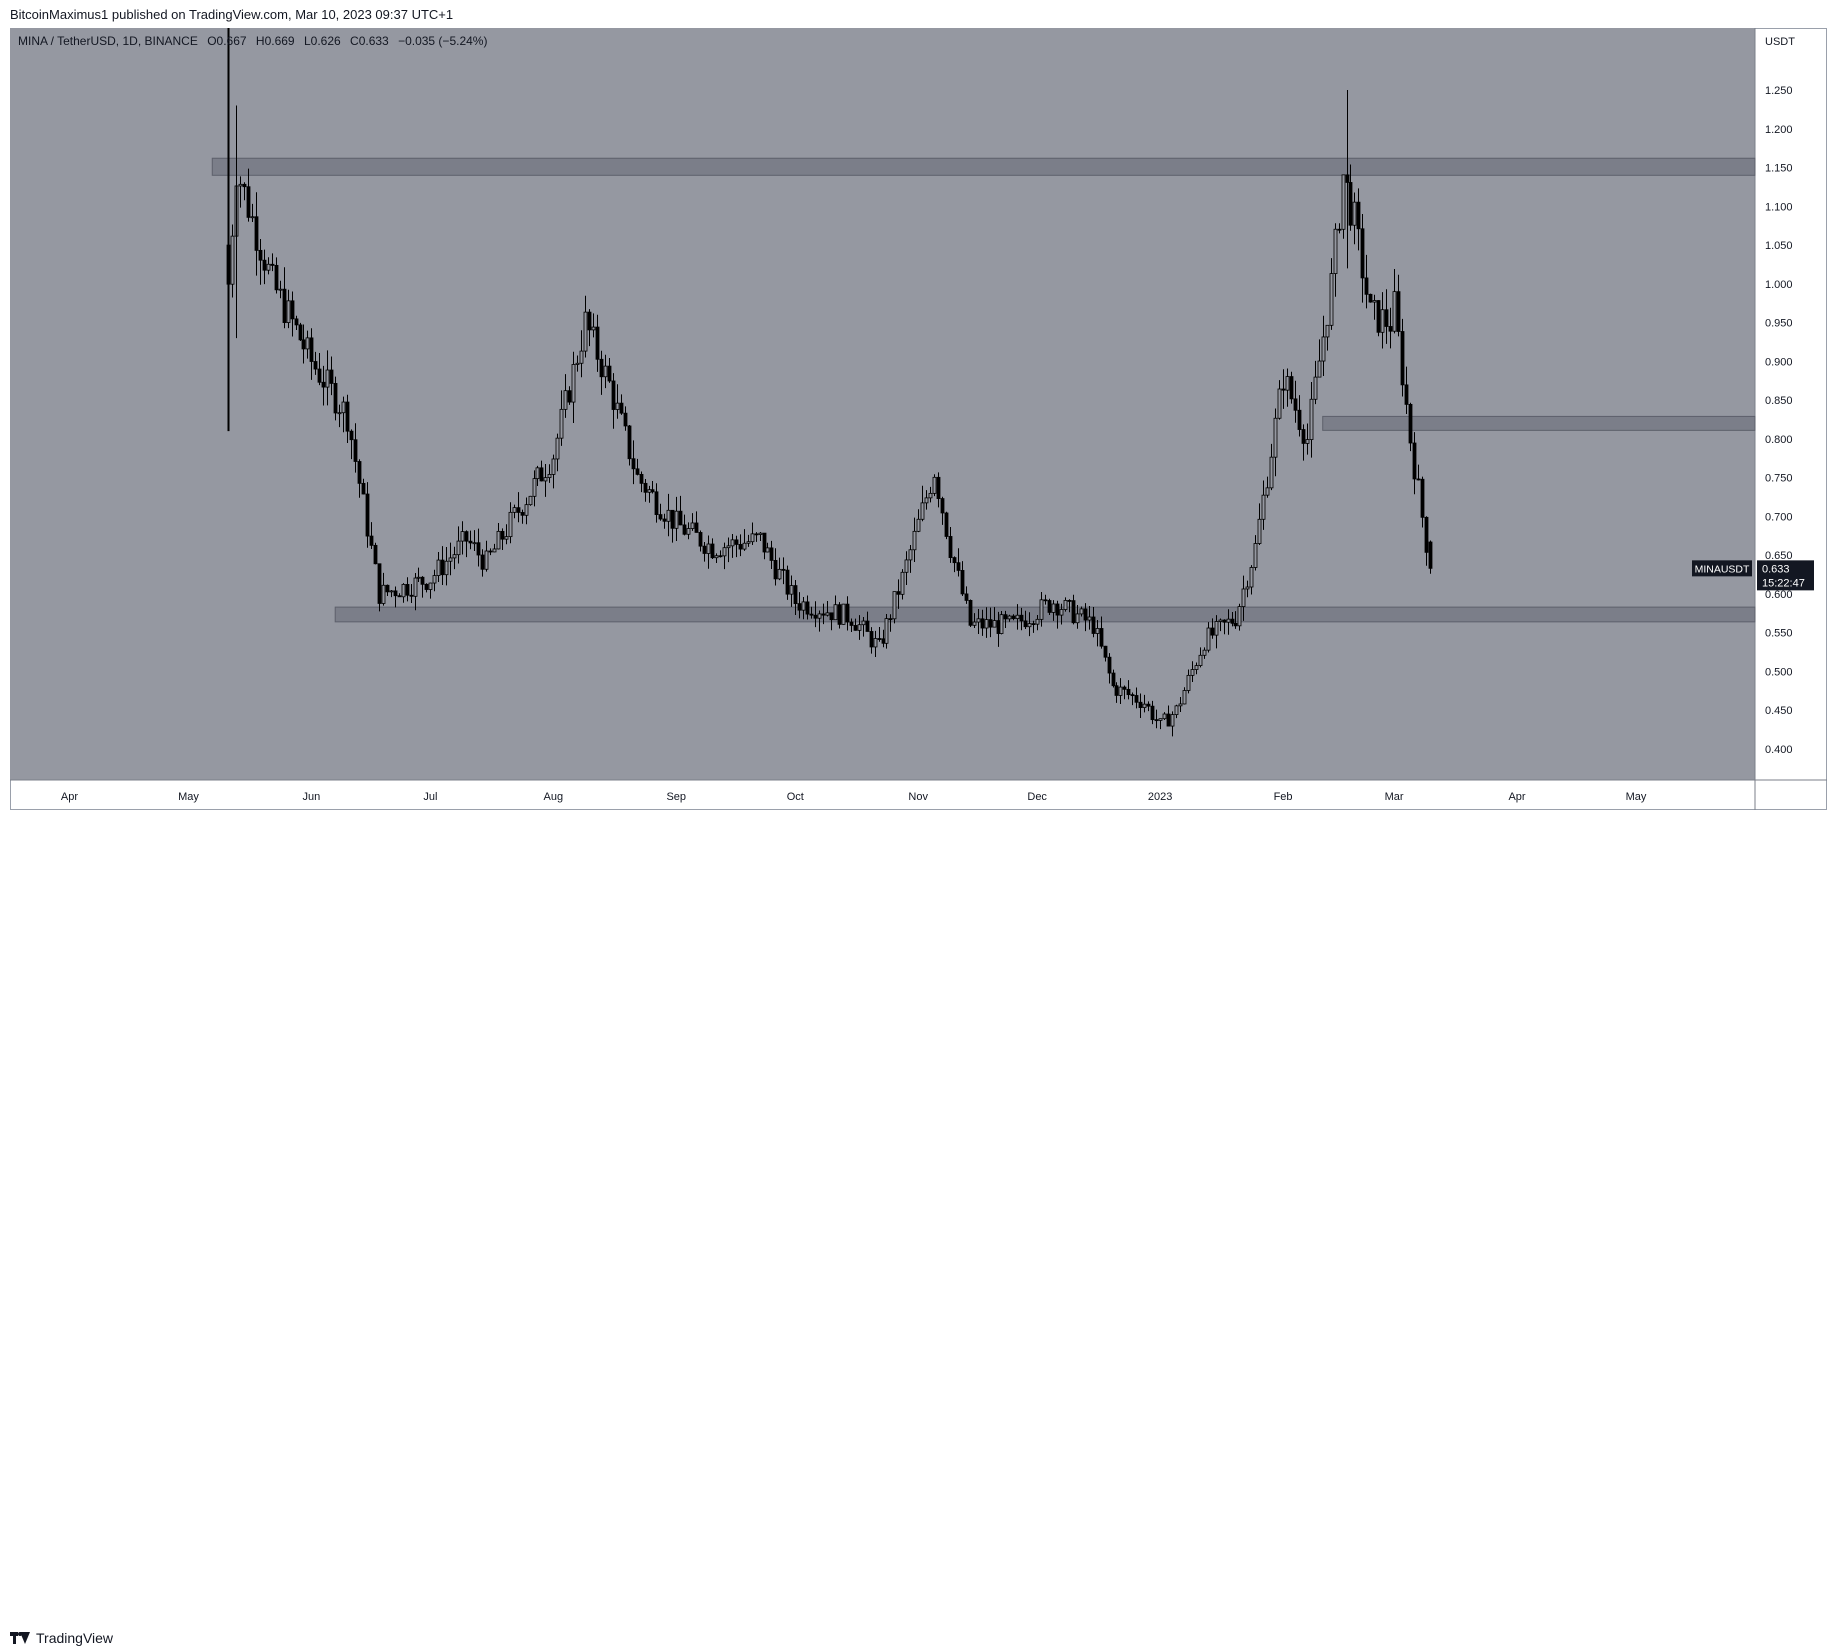 Image resolution: width=1834 pixels, height=1646 pixels. I want to click on time-tick-label: Nov, so click(918, 797).